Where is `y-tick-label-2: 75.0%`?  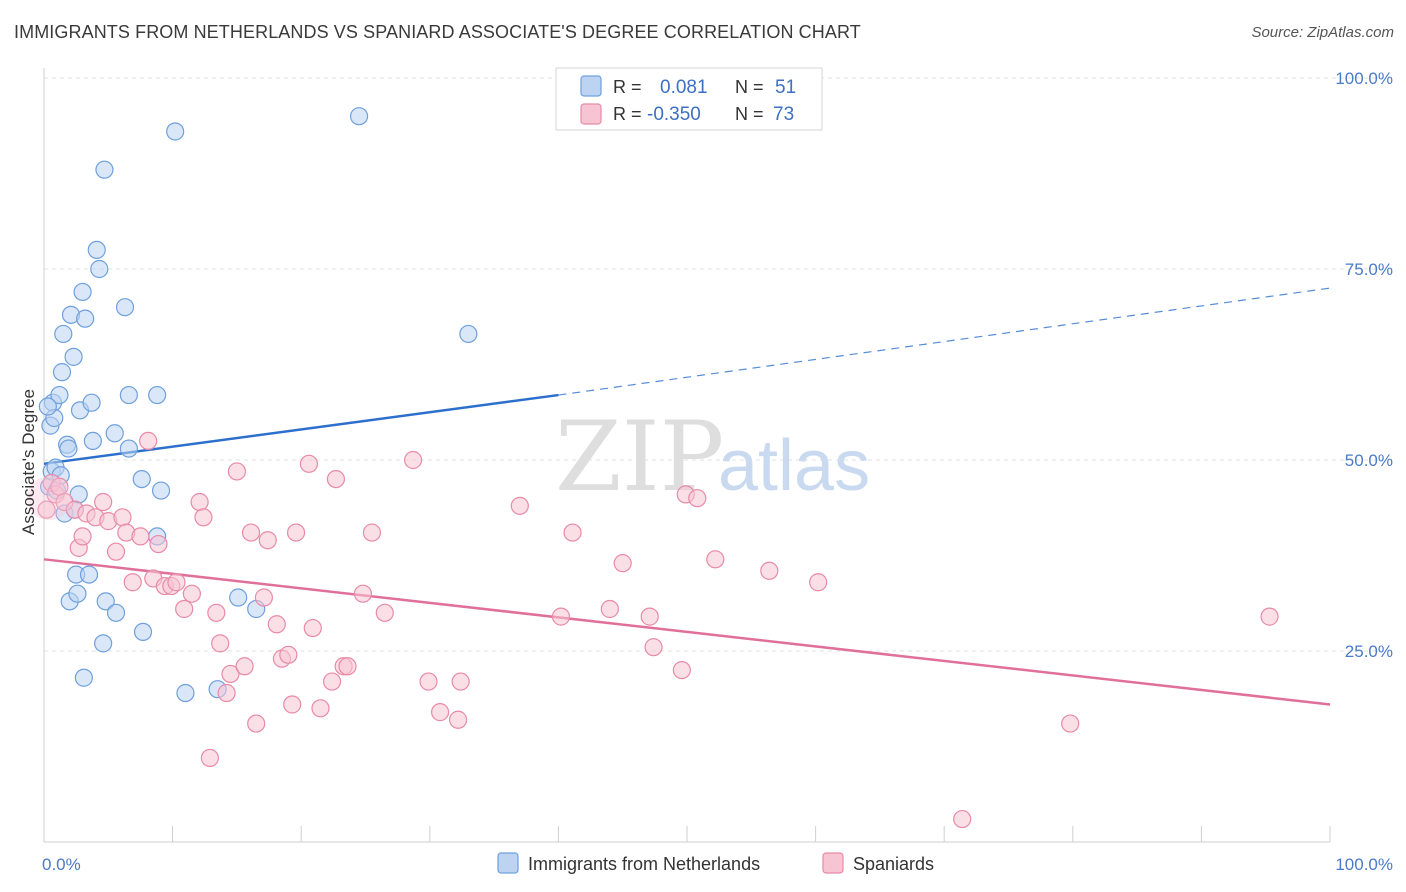
y-tick-label-2: 75.0% is located at coordinates (1369, 269).